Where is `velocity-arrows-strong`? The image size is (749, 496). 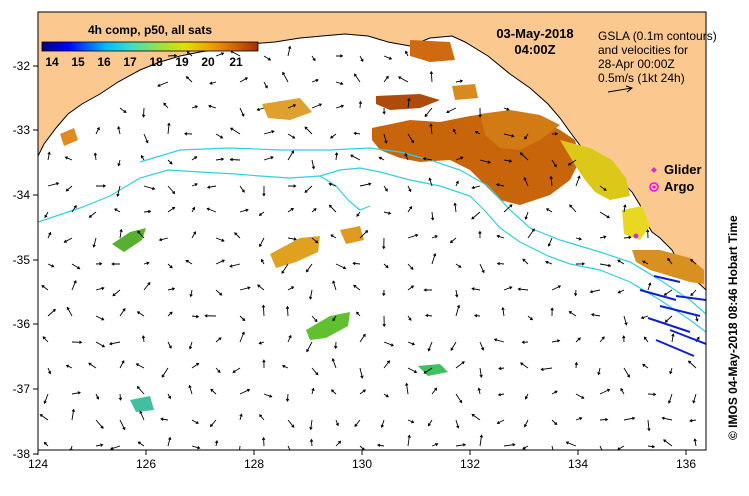
velocity-arrows-strong is located at coordinates (672, 316).